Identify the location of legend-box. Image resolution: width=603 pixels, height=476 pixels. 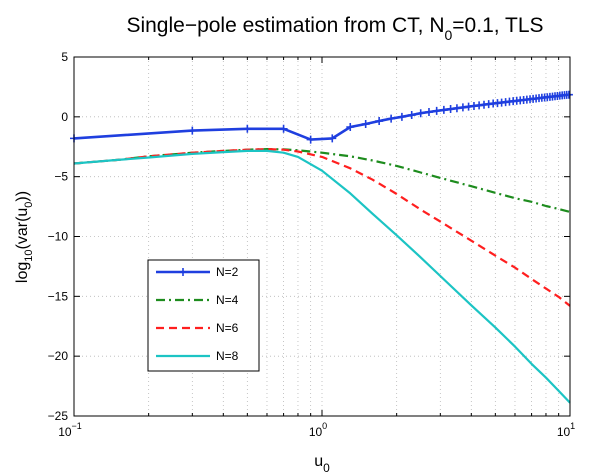
(203, 315).